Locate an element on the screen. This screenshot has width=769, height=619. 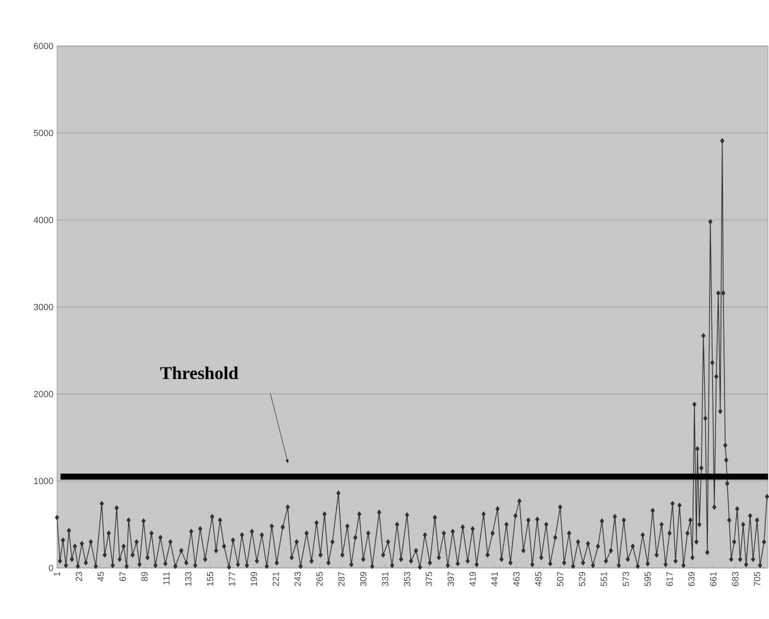
x-tick-label: 243 is located at coordinates (297, 579).